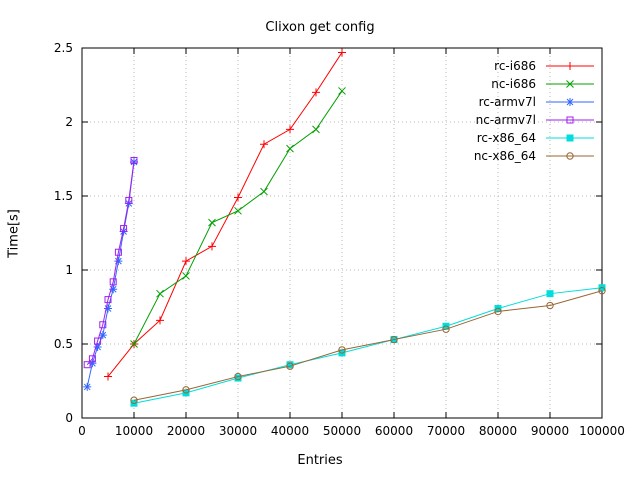 The image size is (640, 480). What do you see at coordinates (394, 431) in the screenshot?
I see `x-tick-label: 60000` at bounding box center [394, 431].